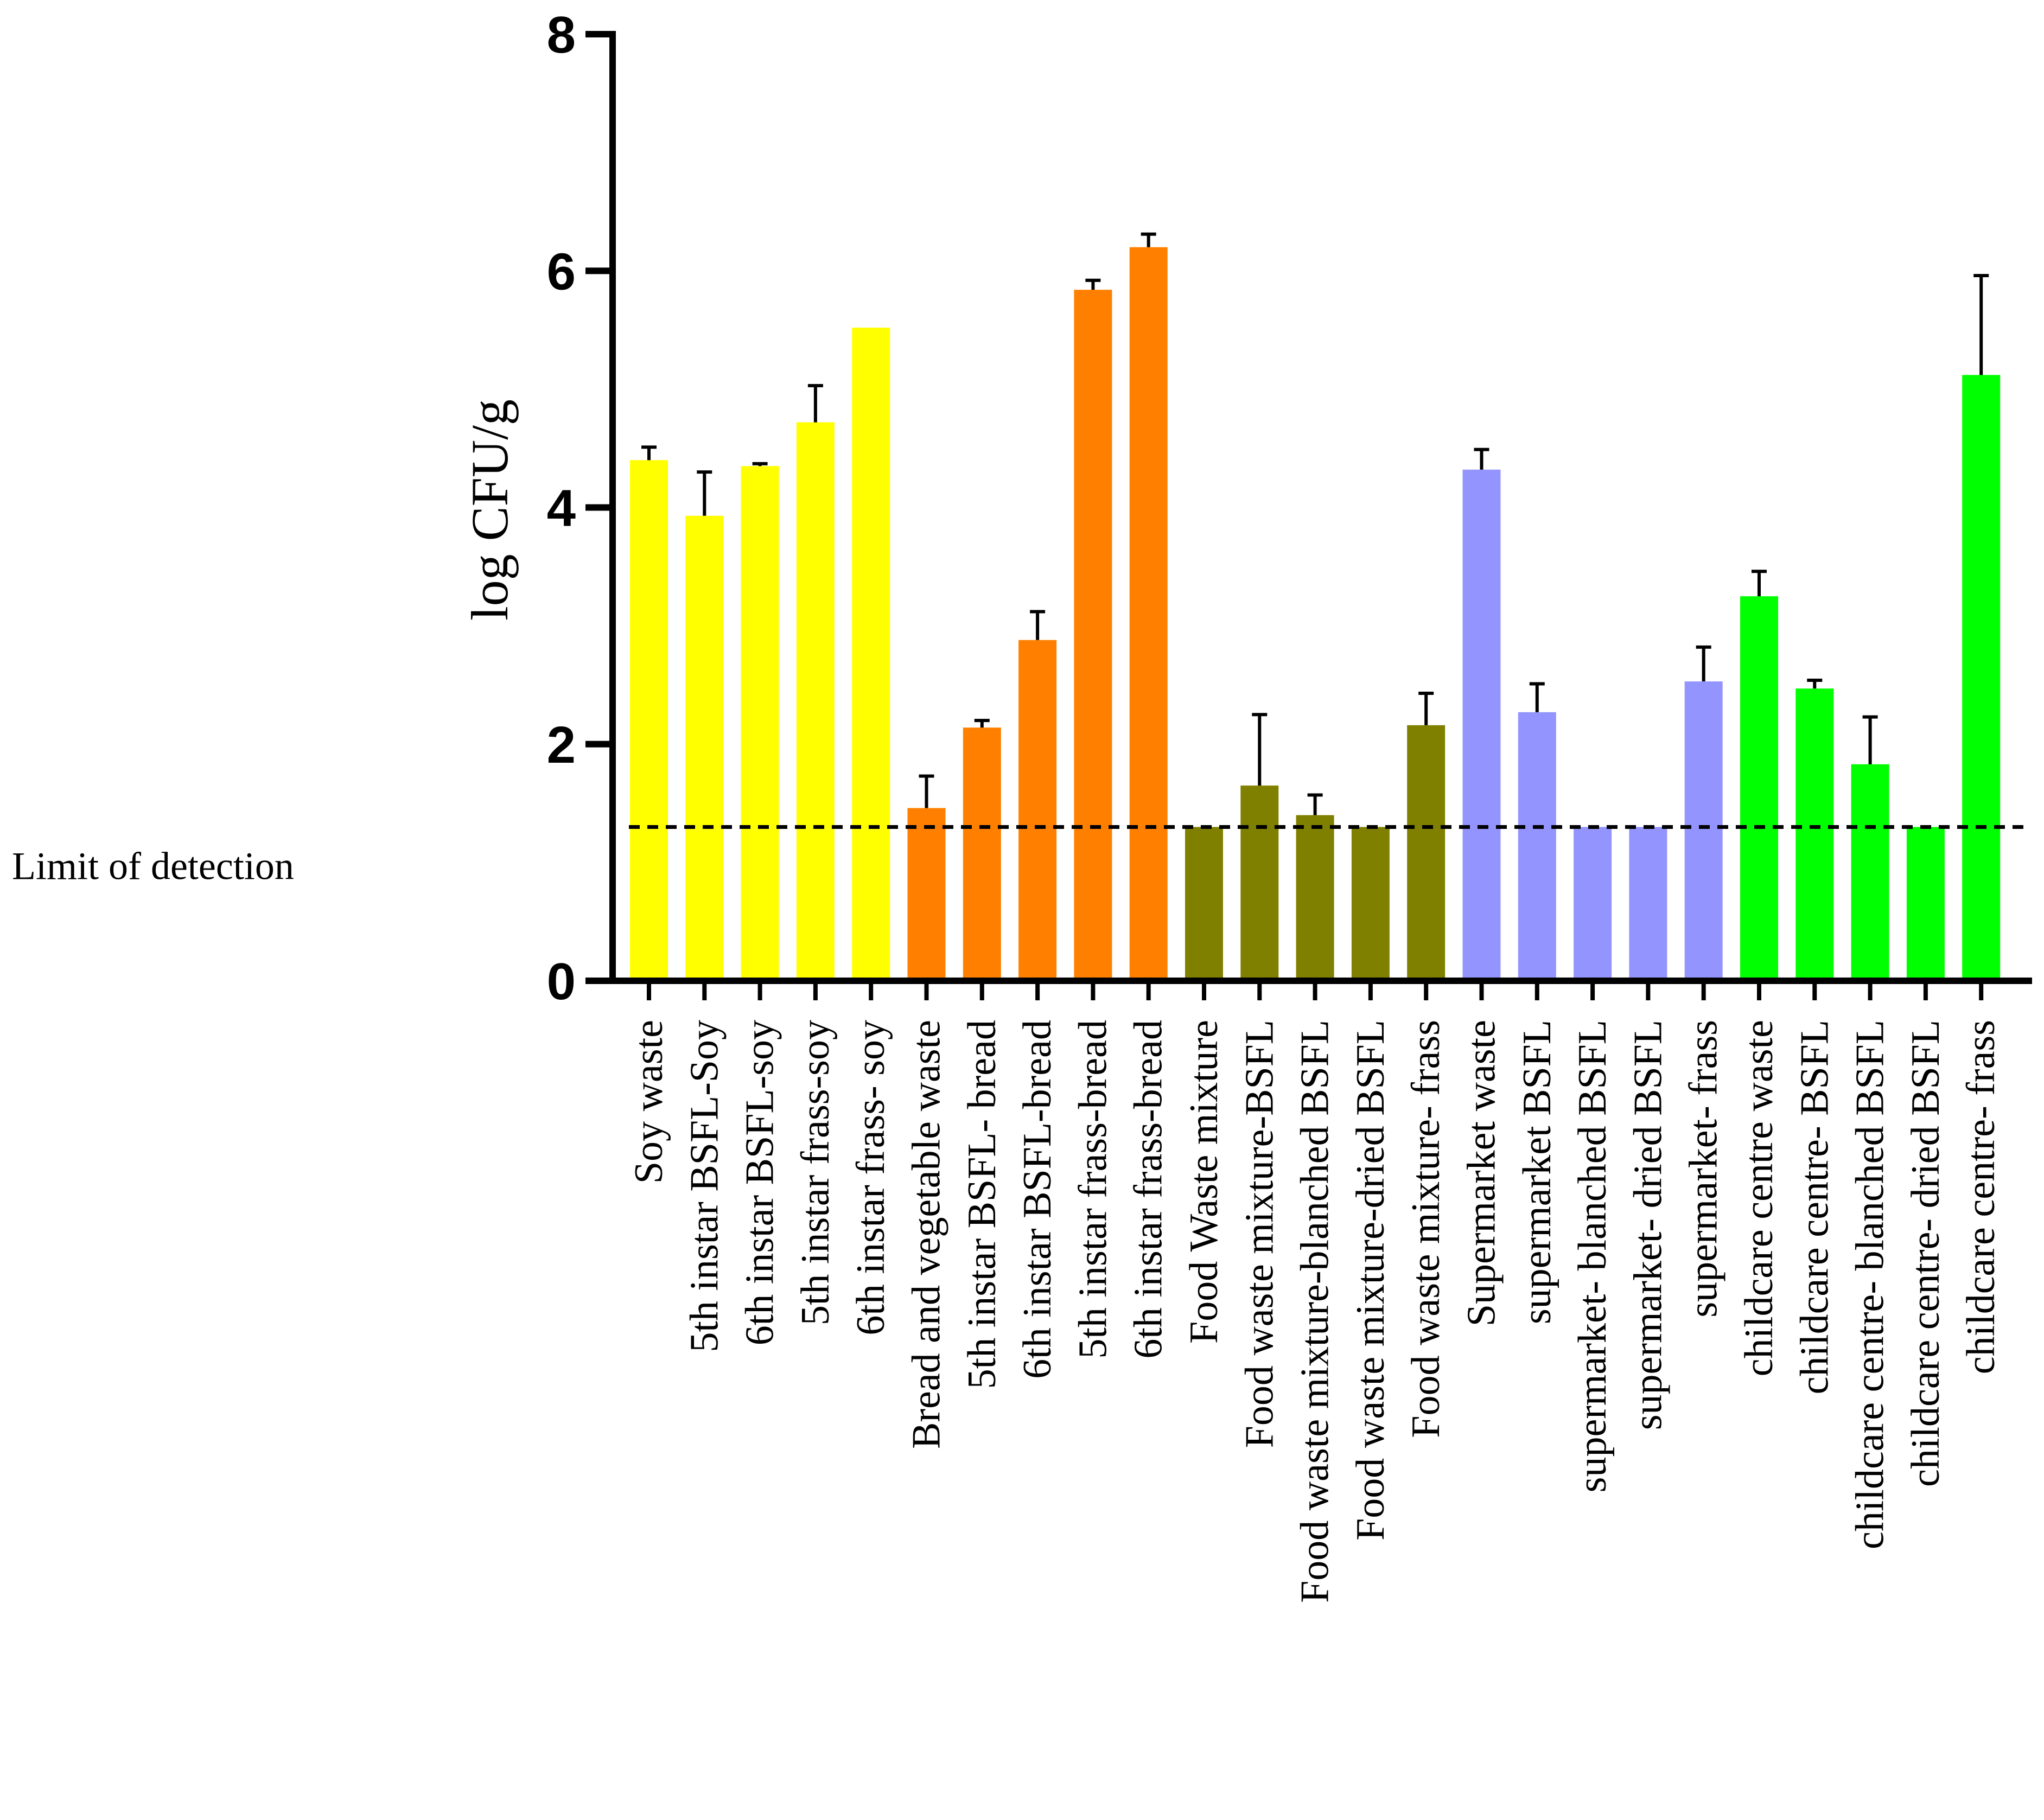 This screenshot has width=2044, height=1820. What do you see at coordinates (1482, 1173) in the screenshot?
I see `x-tick-label: Supermarket waste` at bounding box center [1482, 1173].